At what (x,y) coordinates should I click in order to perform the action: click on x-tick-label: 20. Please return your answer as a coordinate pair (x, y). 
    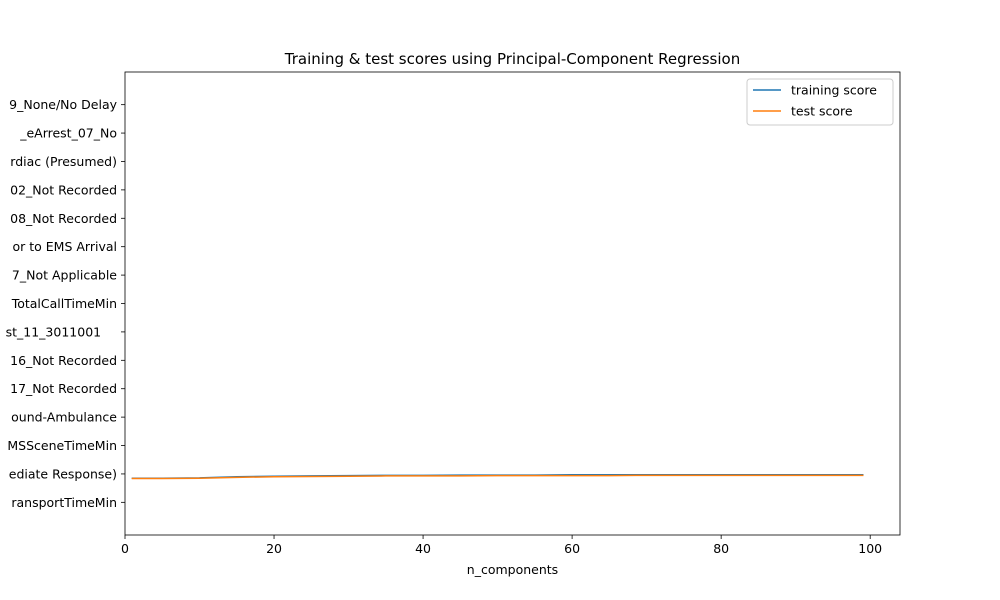
    Looking at the image, I should click on (274, 548).